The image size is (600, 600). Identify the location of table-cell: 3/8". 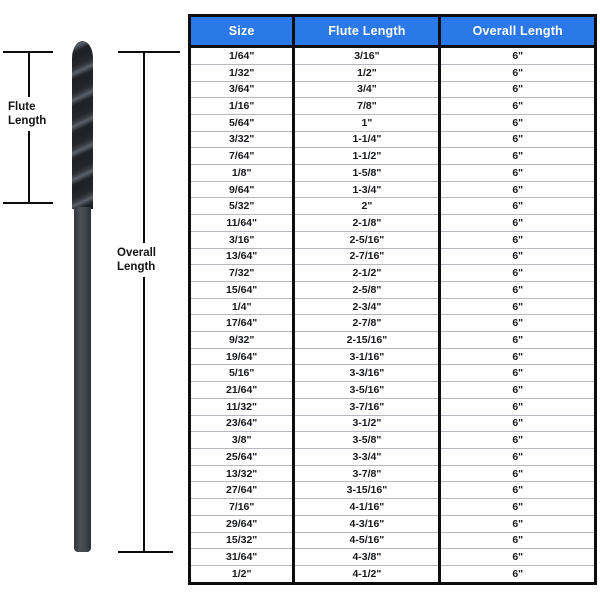
(241, 440).